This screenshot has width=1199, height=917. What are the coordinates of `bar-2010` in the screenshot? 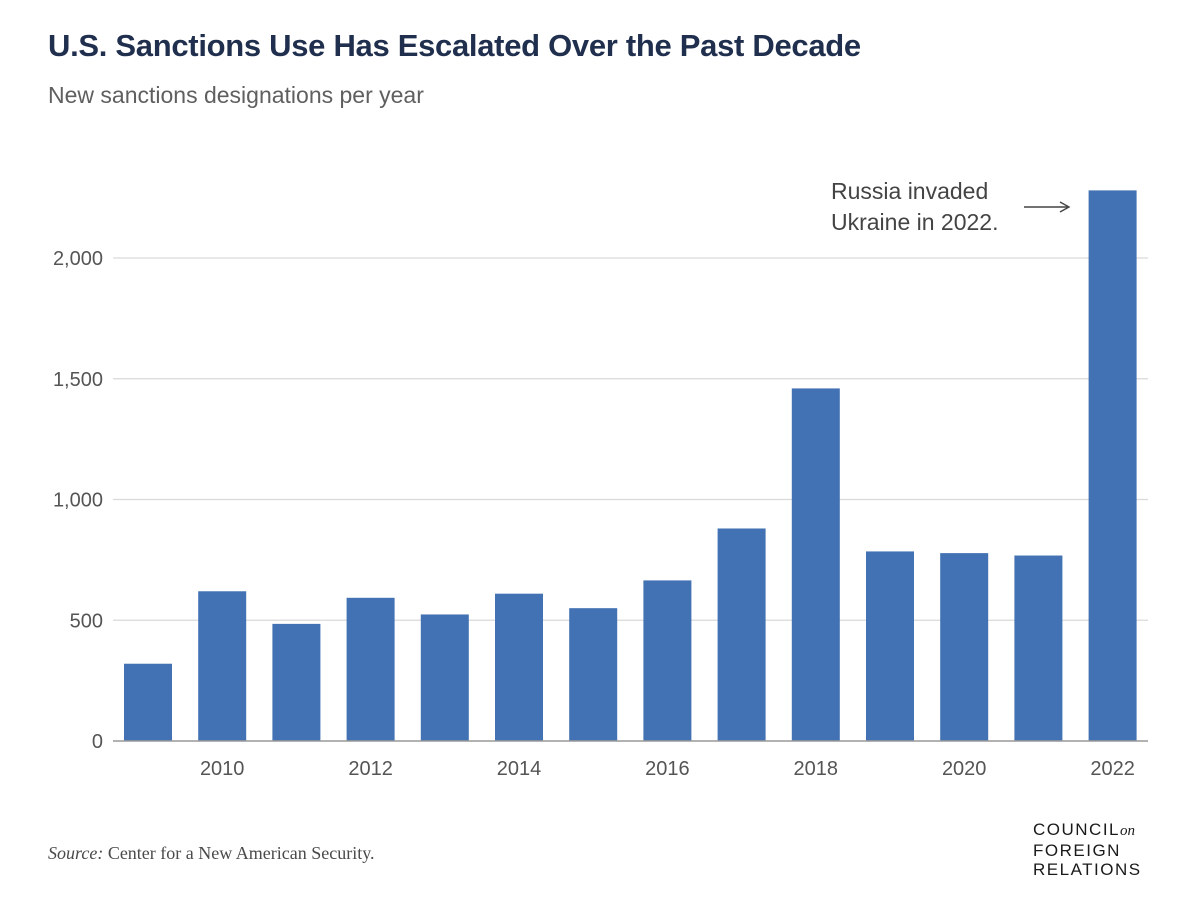 It's located at (222, 666).